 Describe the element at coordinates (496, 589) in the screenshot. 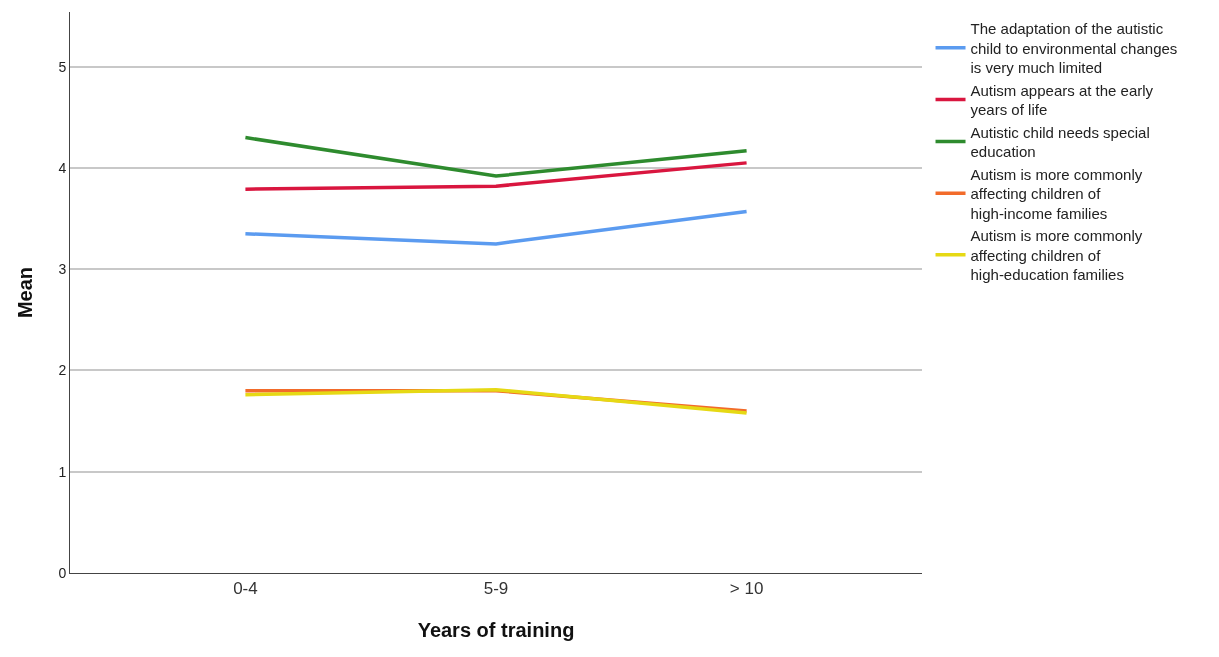

I see `x-tick-label: 5-9` at that location.